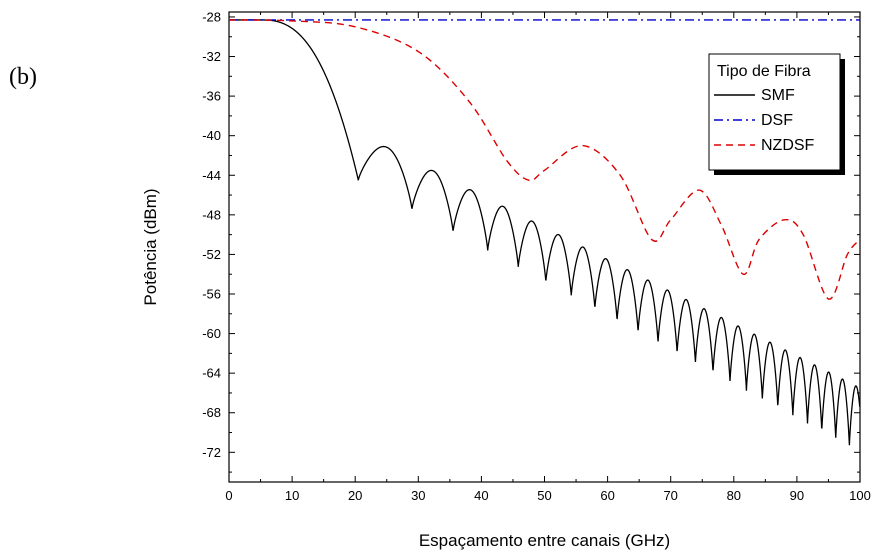 This screenshot has width=878, height=552. What do you see at coordinates (481, 495) in the screenshot?
I see `x-tick-label: 40` at bounding box center [481, 495].